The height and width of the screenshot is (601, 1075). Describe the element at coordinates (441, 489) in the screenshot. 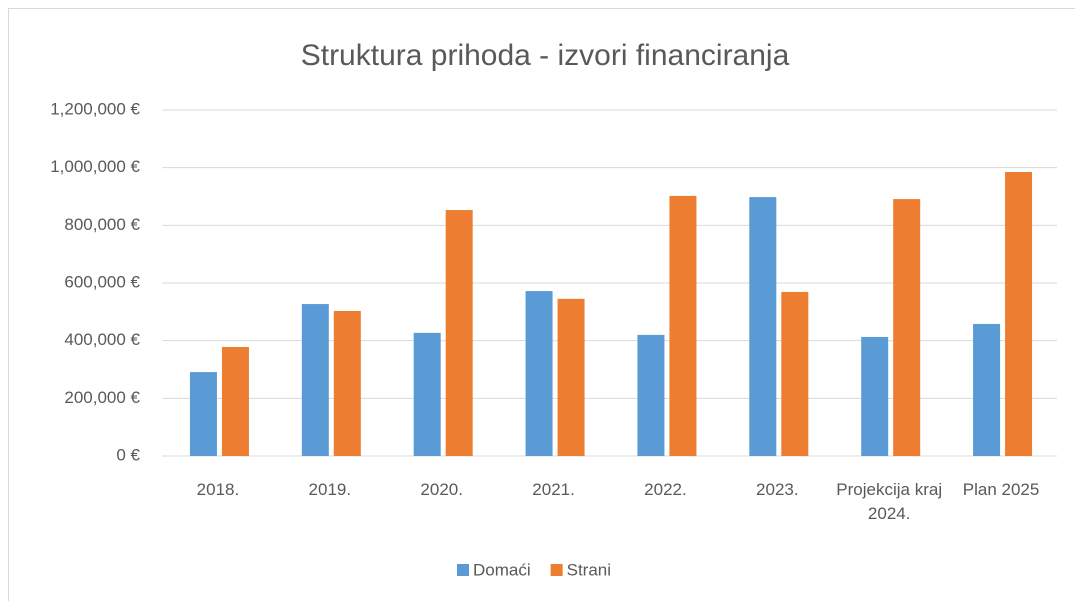

I see `x-tick-label: 2020.` at that location.